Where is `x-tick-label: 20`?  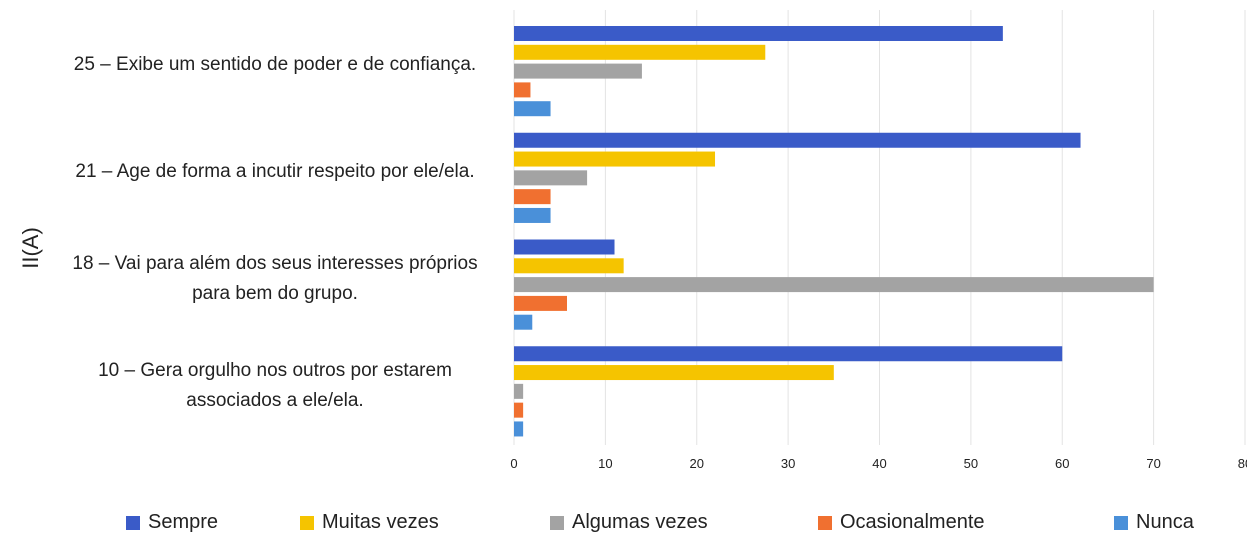 x-tick-label: 20 is located at coordinates (697, 463).